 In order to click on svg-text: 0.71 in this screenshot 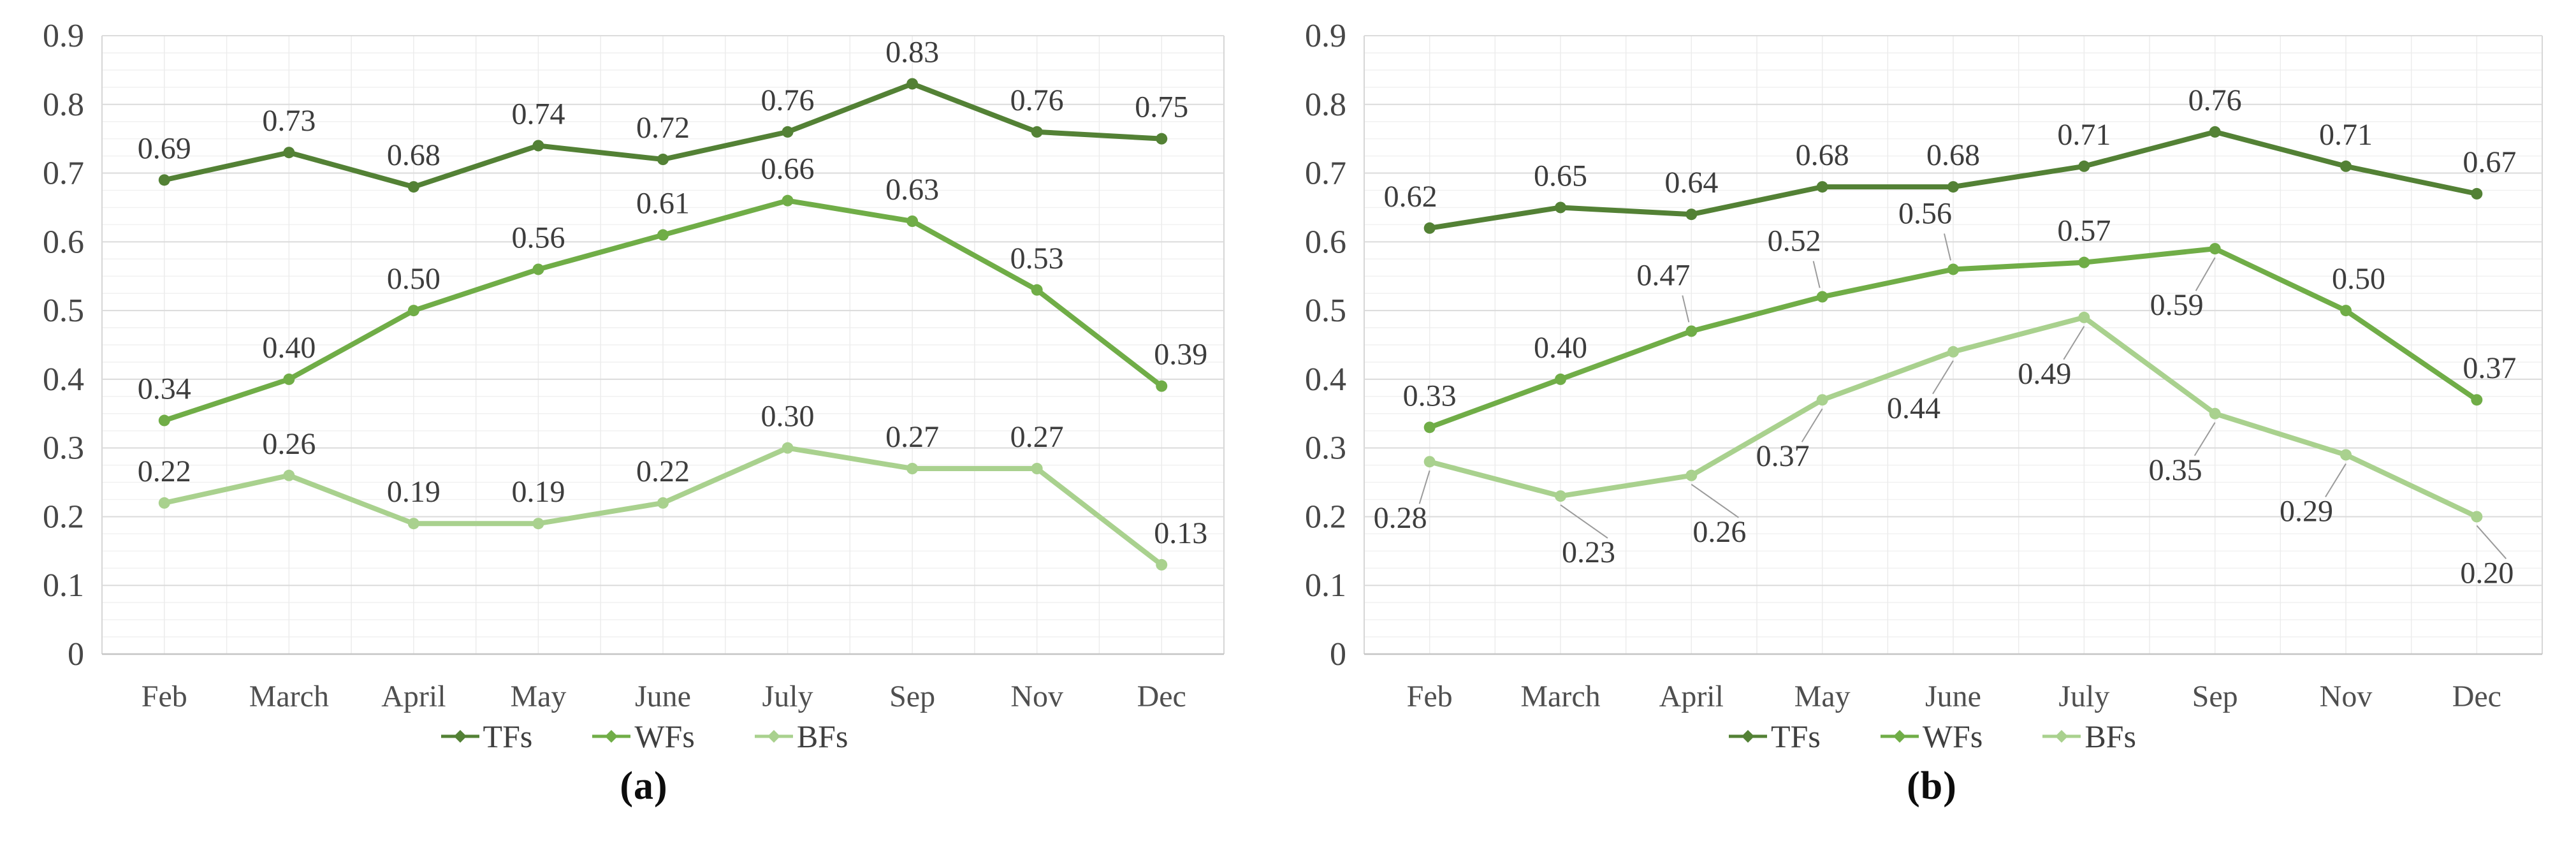, I will do `click(2346, 135)`.